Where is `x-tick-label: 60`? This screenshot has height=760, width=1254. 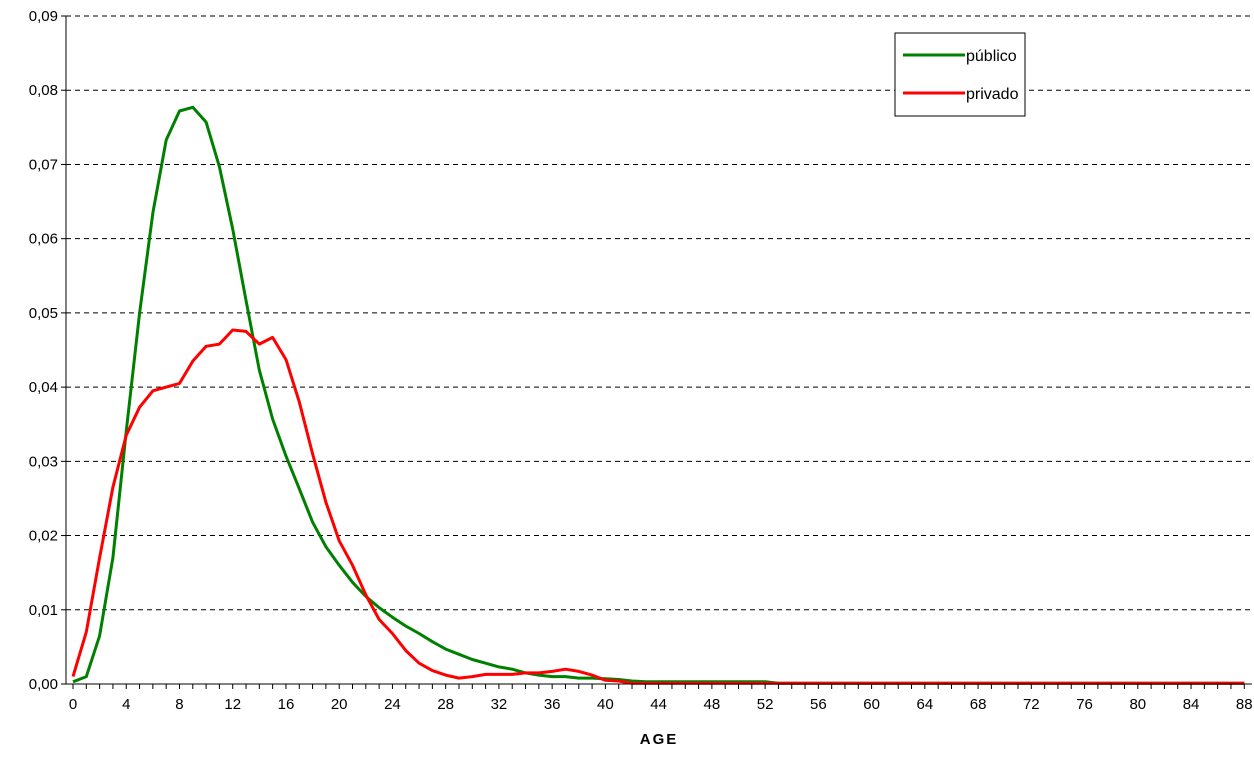
x-tick-label: 60 is located at coordinates (871, 704).